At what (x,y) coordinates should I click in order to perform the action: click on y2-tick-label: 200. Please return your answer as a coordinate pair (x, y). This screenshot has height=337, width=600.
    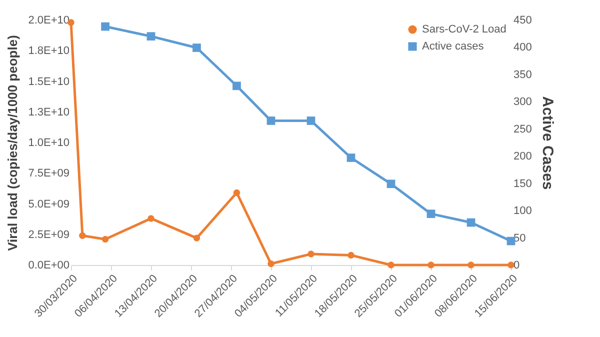
    Looking at the image, I should click on (523, 156).